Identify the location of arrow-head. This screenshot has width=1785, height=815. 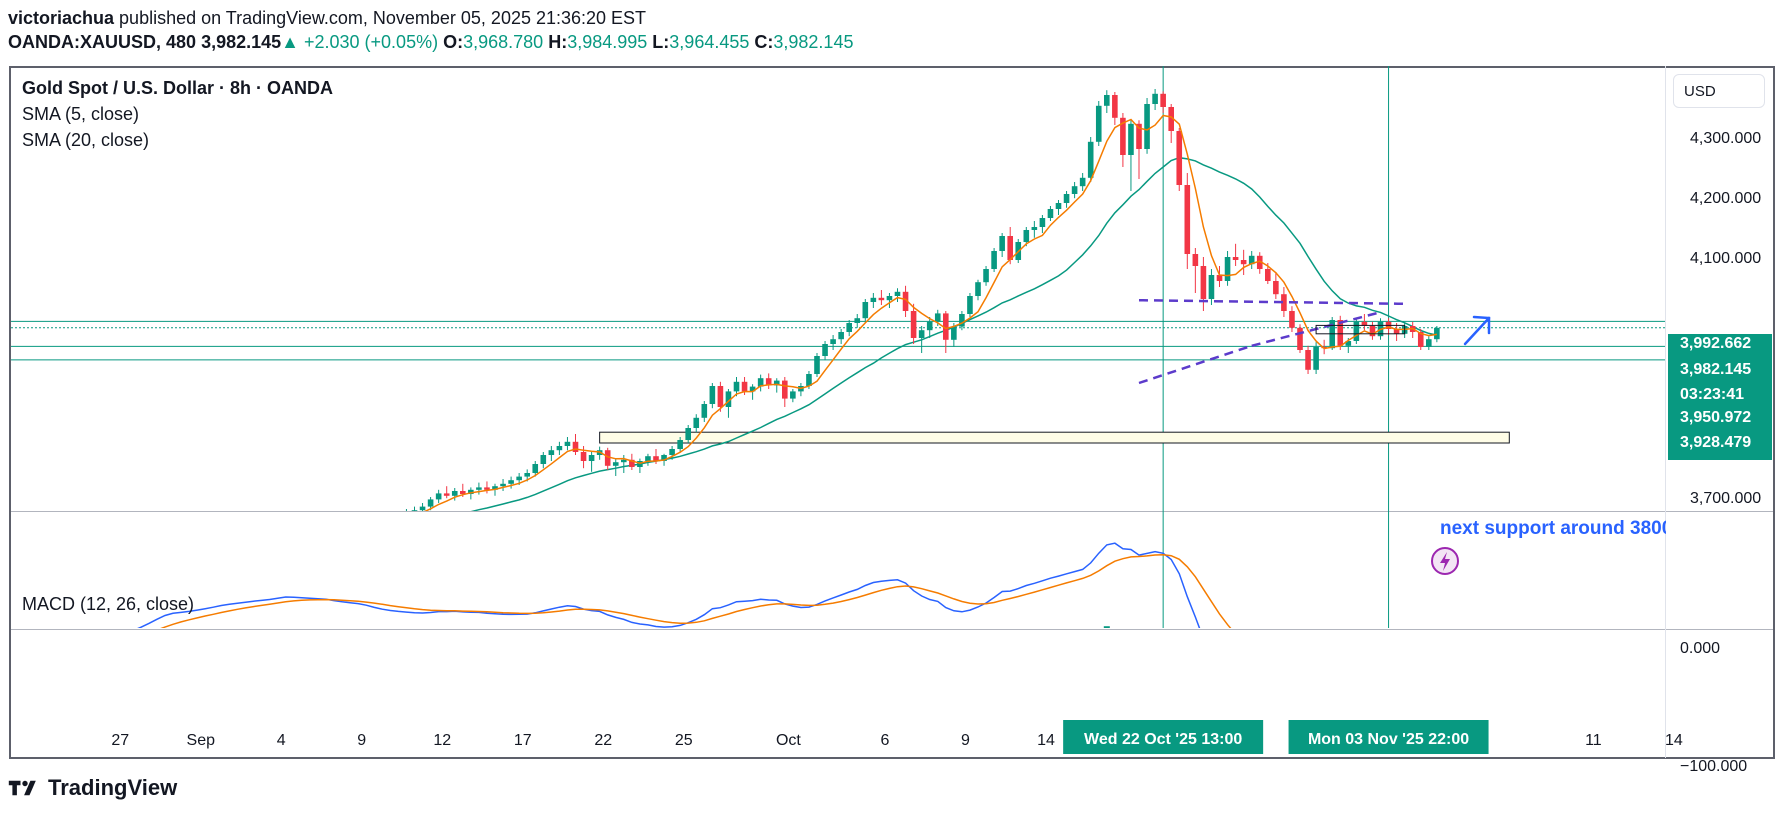
(1481, 325).